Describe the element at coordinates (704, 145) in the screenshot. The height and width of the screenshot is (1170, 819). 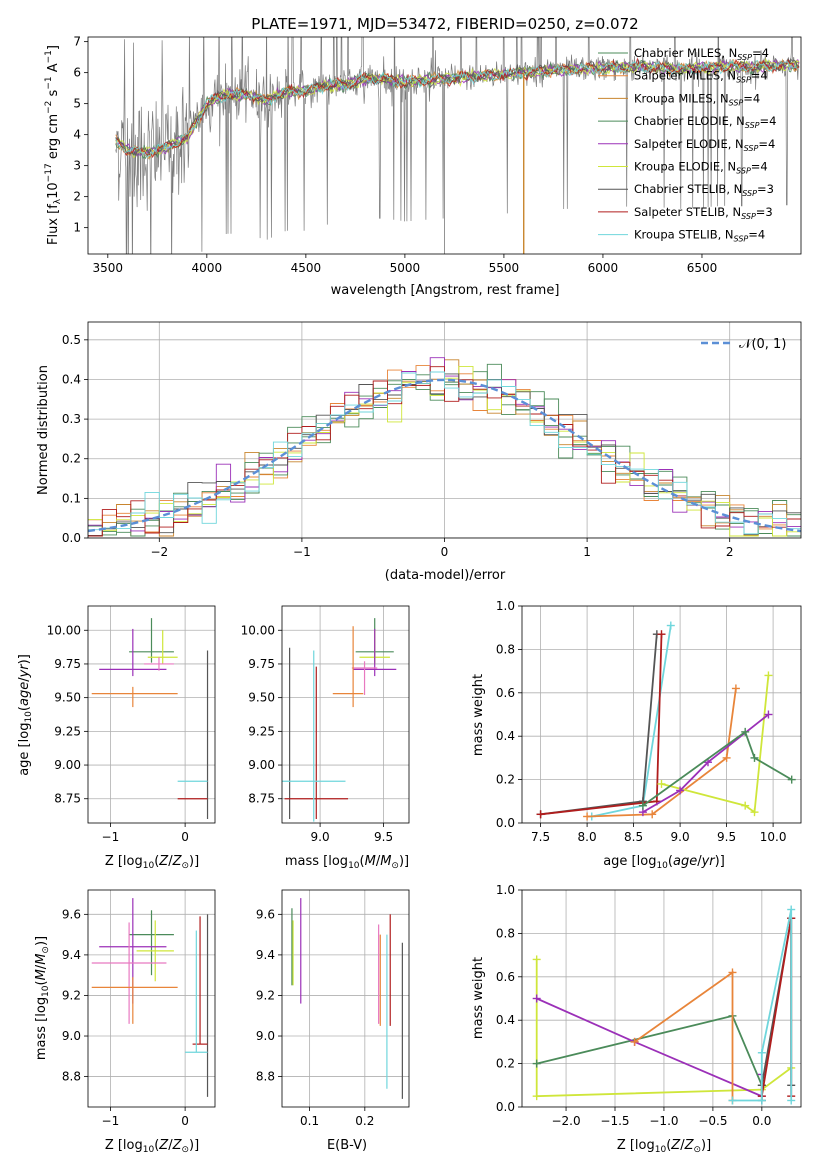
I see `legend-entry-4: Salpeter ELODIE, NSSP=4` at that location.